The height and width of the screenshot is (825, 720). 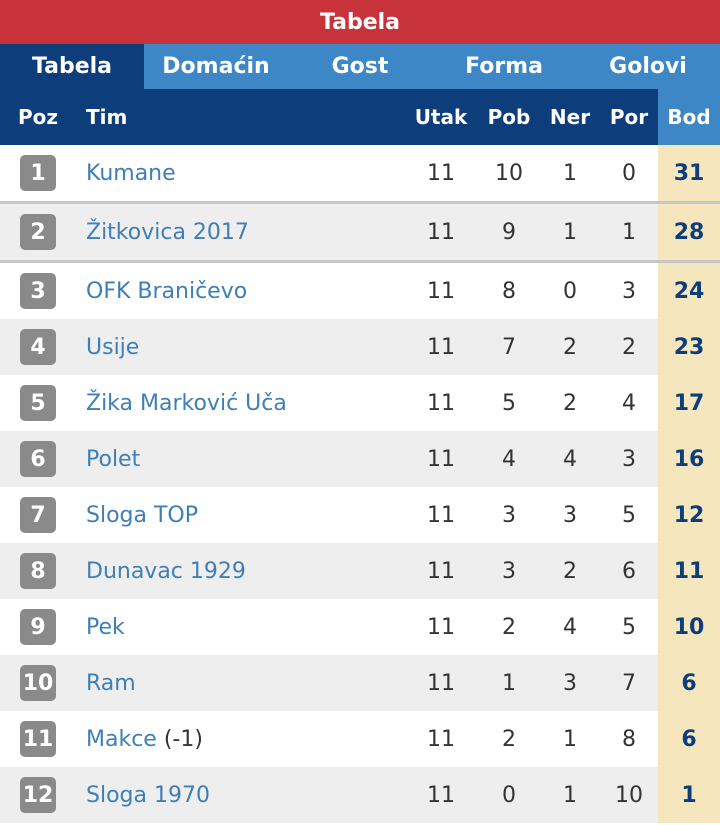 What do you see at coordinates (28, 347) in the screenshot?
I see `position-cell: 4` at bounding box center [28, 347].